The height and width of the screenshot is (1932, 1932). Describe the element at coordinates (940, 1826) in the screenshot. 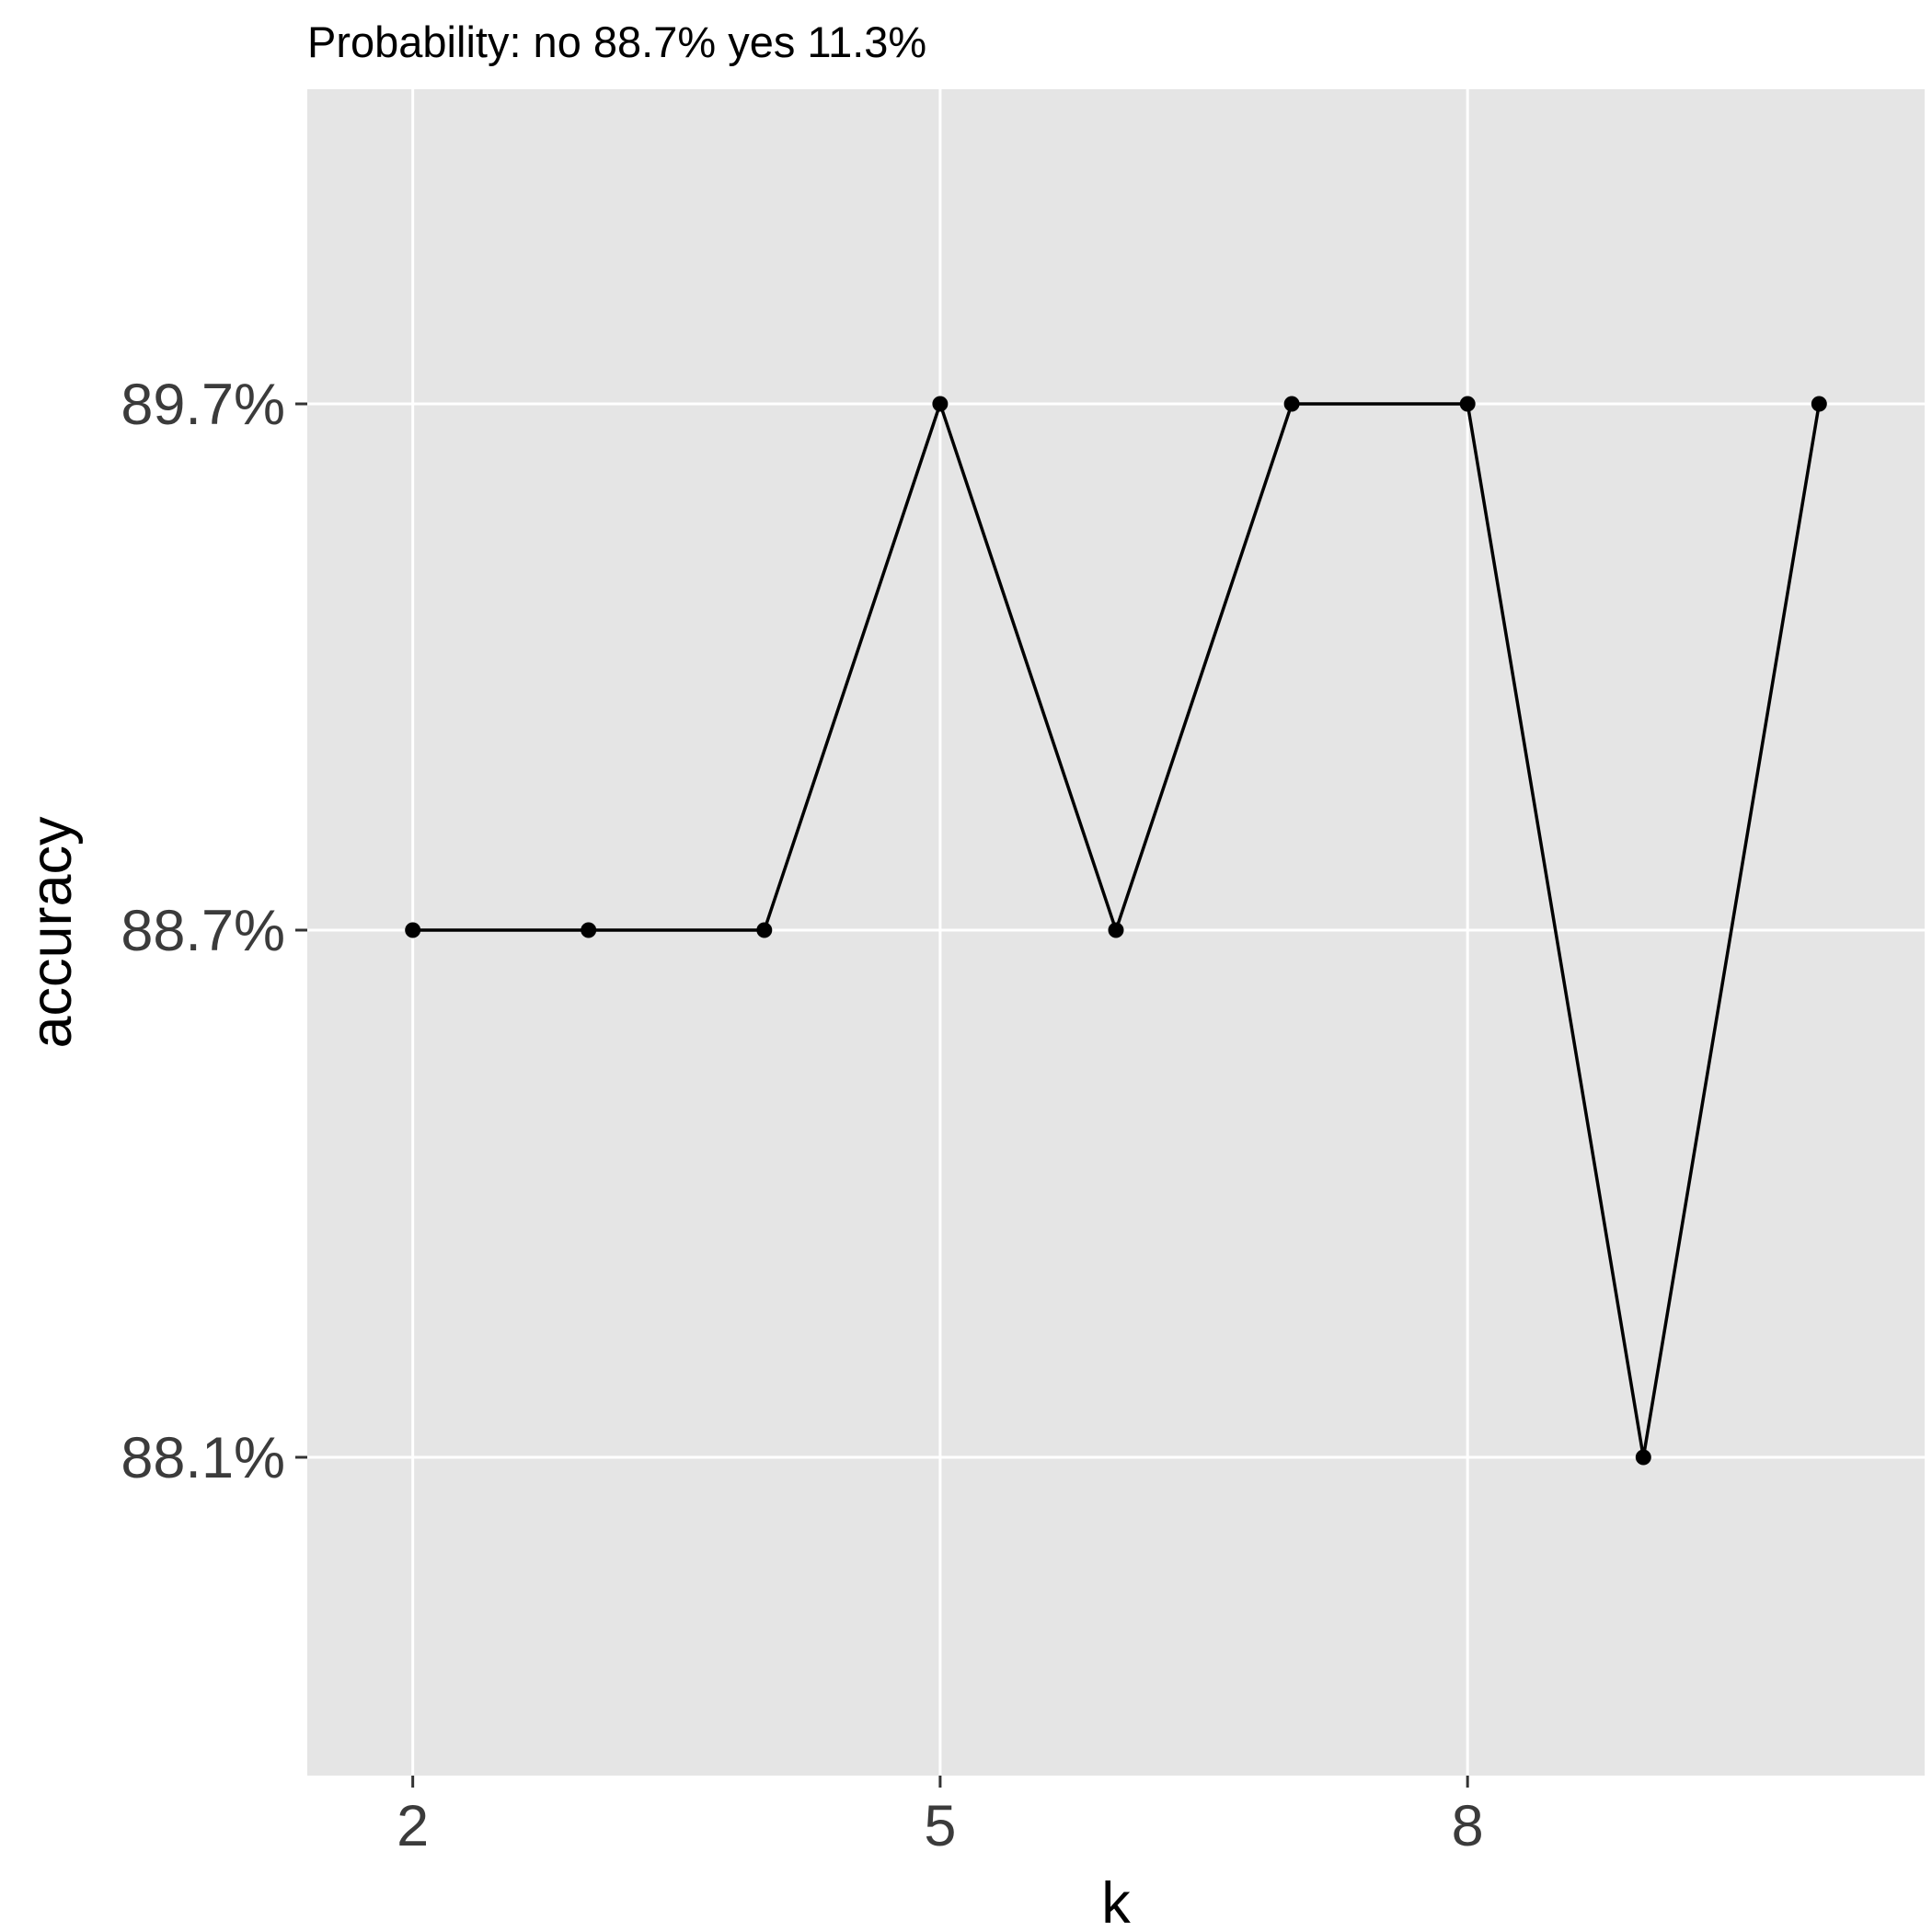

I see `x-tick-label: 5` at that location.